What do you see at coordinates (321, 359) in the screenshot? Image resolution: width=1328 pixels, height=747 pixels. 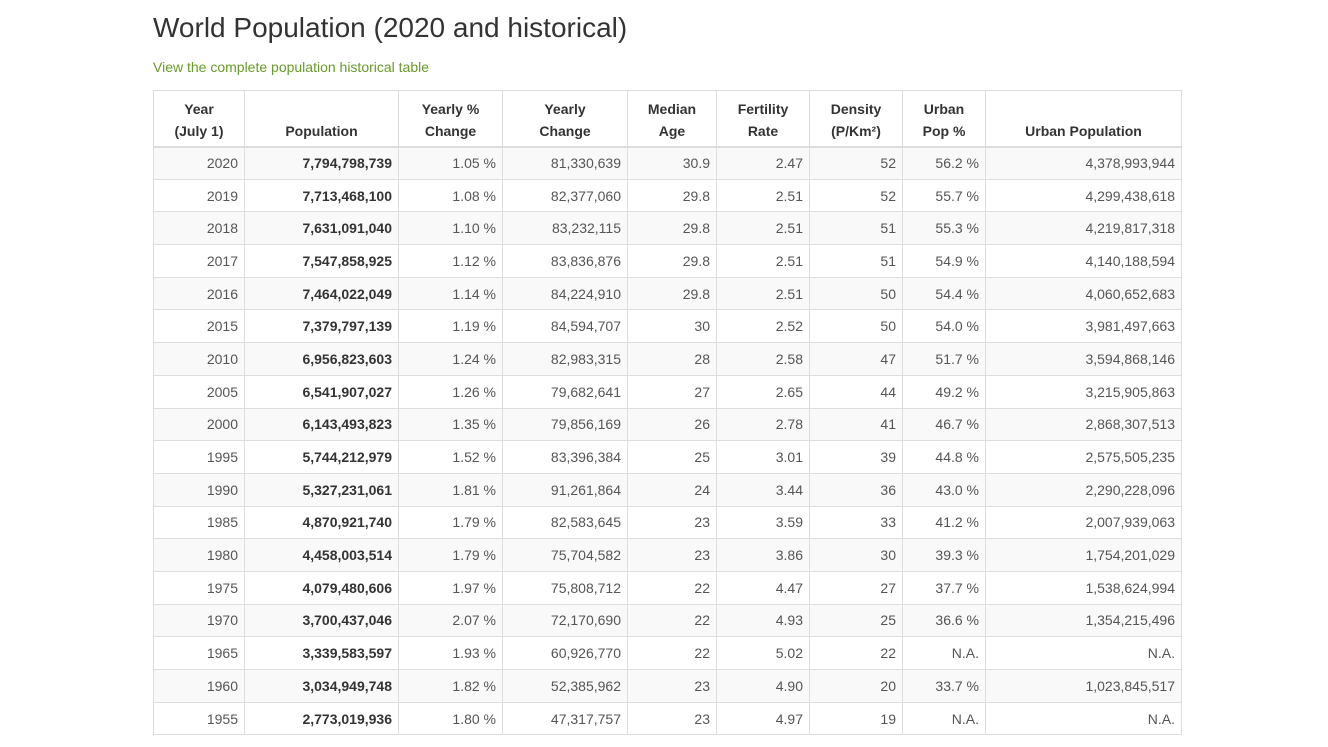 I see `population-cell: 6,956,823,603` at bounding box center [321, 359].